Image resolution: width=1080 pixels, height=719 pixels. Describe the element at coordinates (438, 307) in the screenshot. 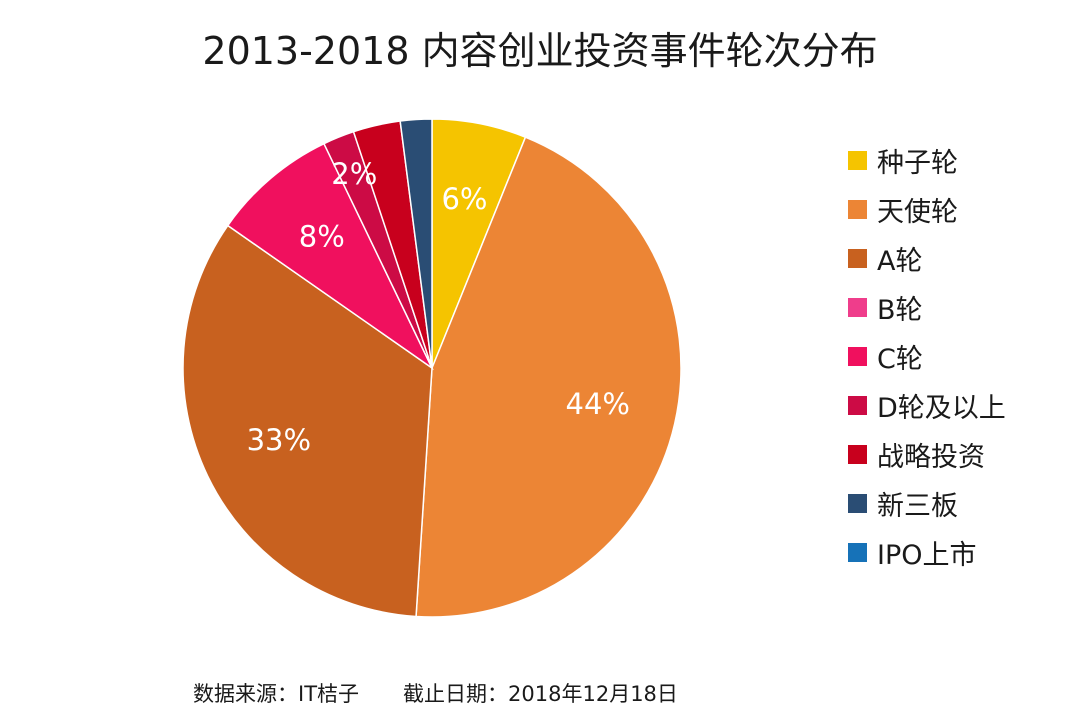

I see `pie-slice-labels: 6% 44% 33% 8% 2%` at that location.